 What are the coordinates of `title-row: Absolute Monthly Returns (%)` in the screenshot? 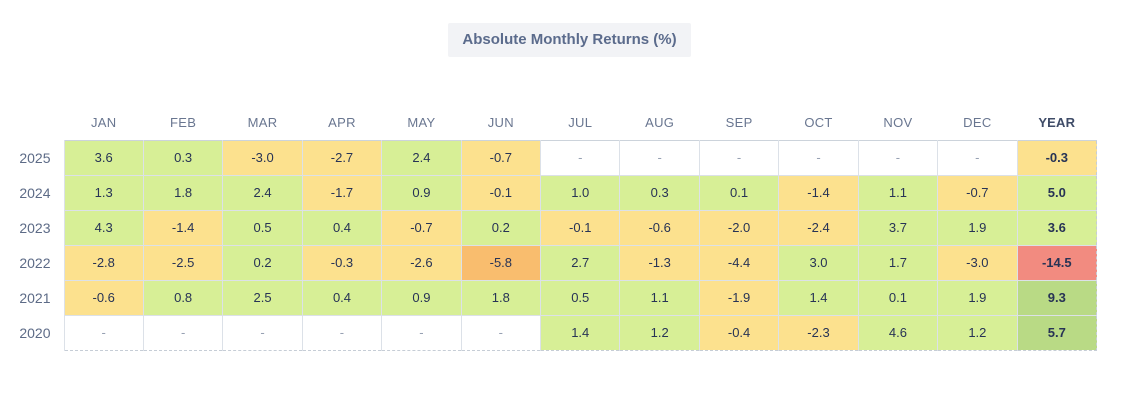 It's located at (569, 28).